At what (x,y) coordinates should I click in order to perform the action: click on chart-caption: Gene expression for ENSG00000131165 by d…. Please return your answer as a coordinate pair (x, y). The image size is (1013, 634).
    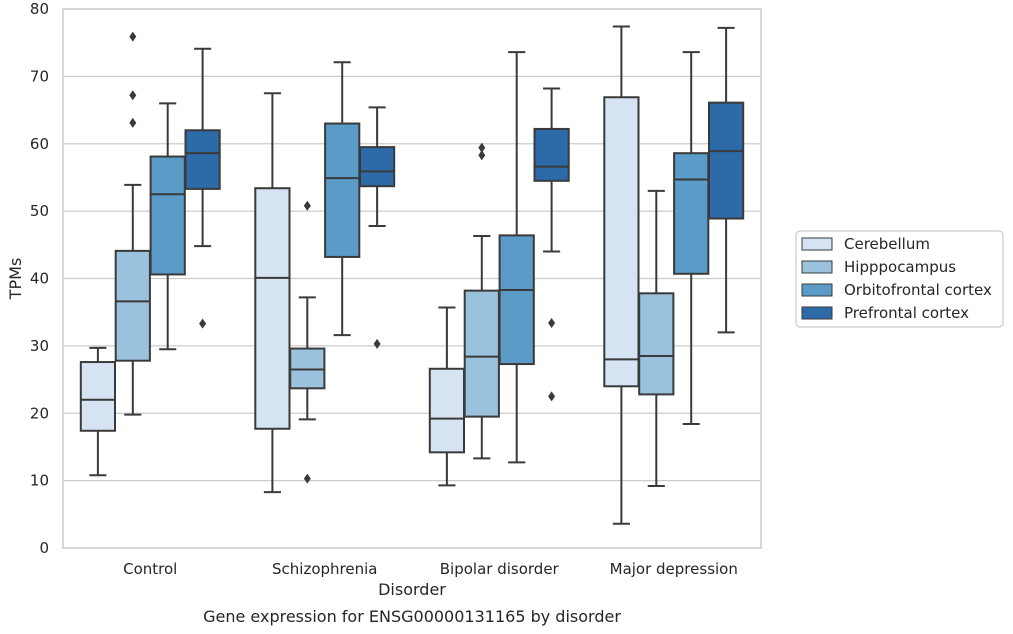
    Looking at the image, I should click on (412, 616).